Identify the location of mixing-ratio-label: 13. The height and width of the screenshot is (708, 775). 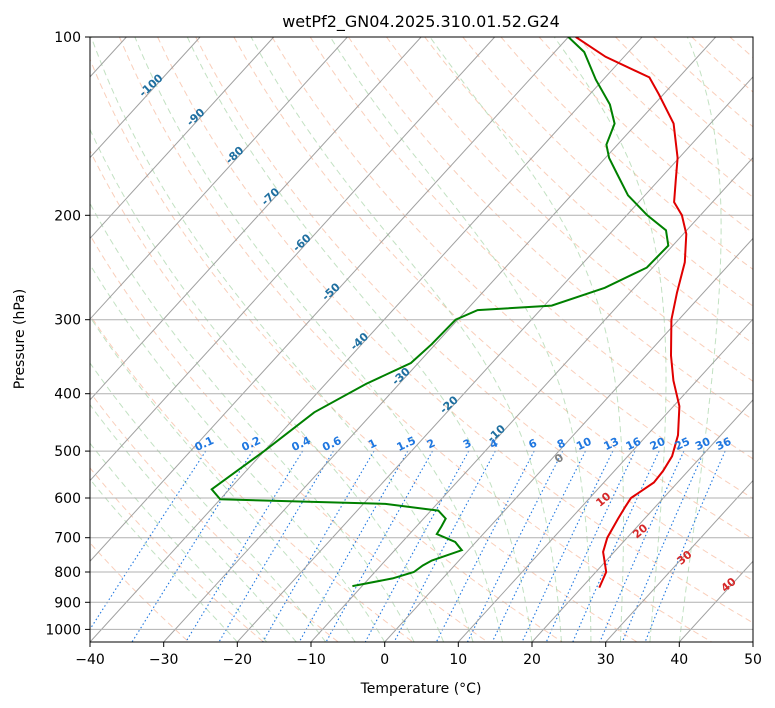
(611, 444).